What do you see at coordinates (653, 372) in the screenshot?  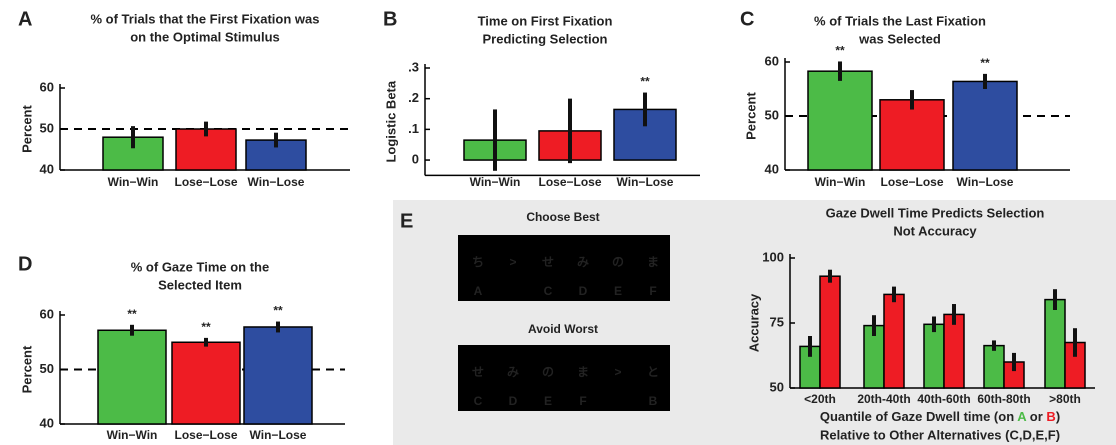 I see `stimulus-glyph: と` at bounding box center [653, 372].